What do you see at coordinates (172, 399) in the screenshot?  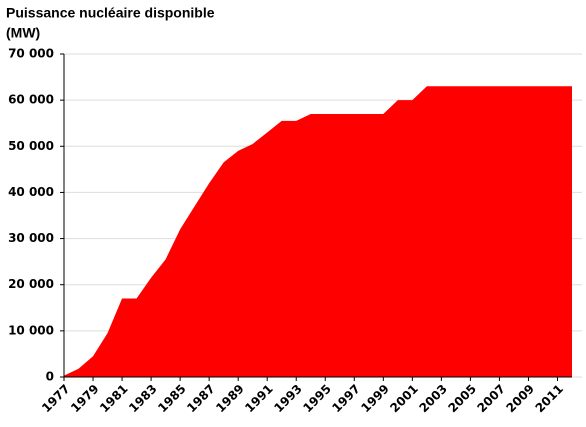 I see `x-tick-label: 1985` at bounding box center [172, 399].